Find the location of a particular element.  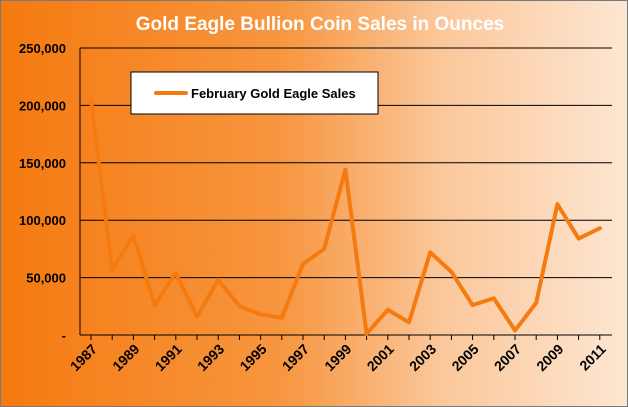

y-tick-label: - is located at coordinates (64, 335).